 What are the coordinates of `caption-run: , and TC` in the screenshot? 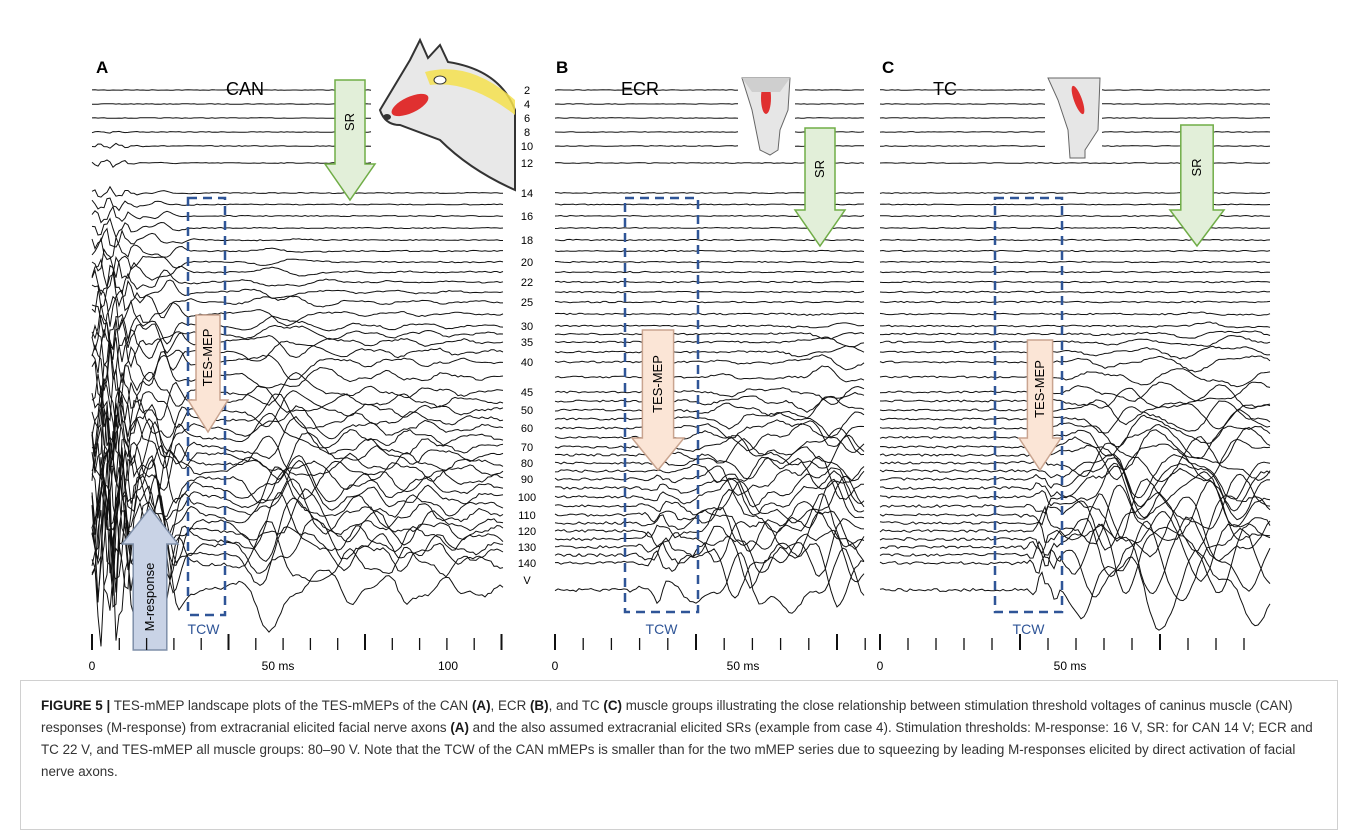 It's located at (576, 705).